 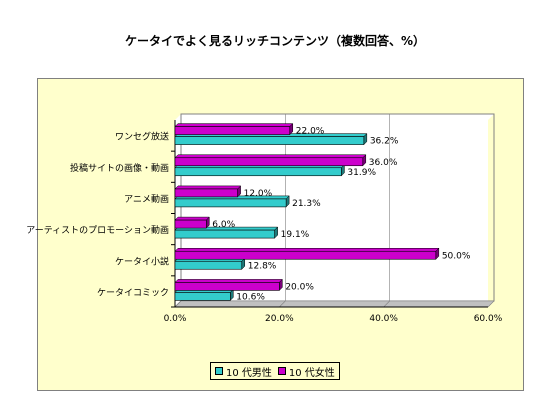 I want to click on y-tick-label: ケータイコミック, so click(x=133, y=292).